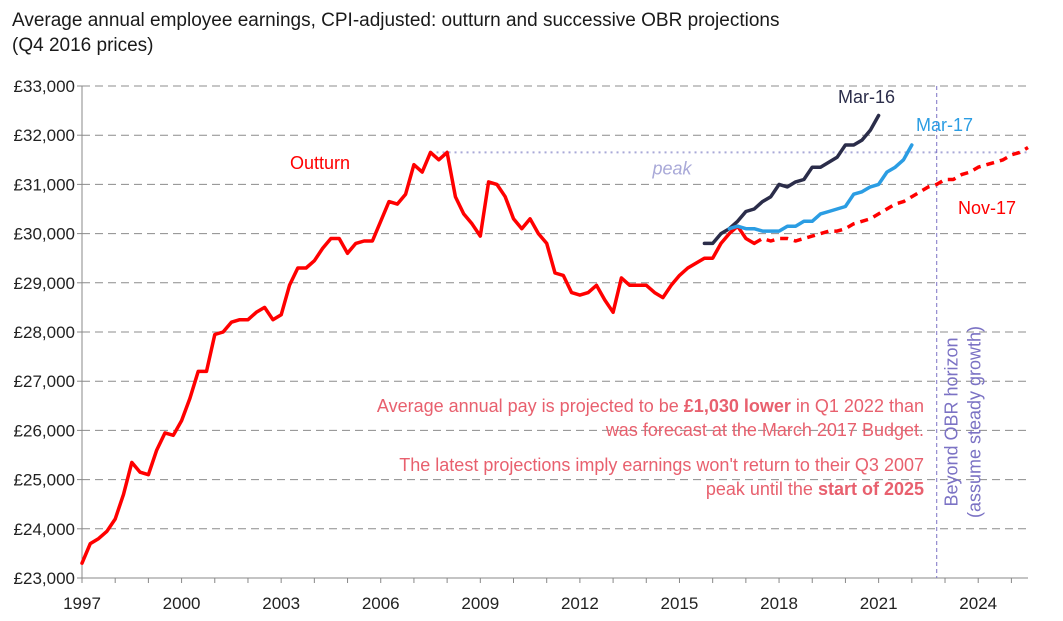 This screenshot has width=1063, height=621. I want to click on y-tick-label: £26,000, so click(44, 430).